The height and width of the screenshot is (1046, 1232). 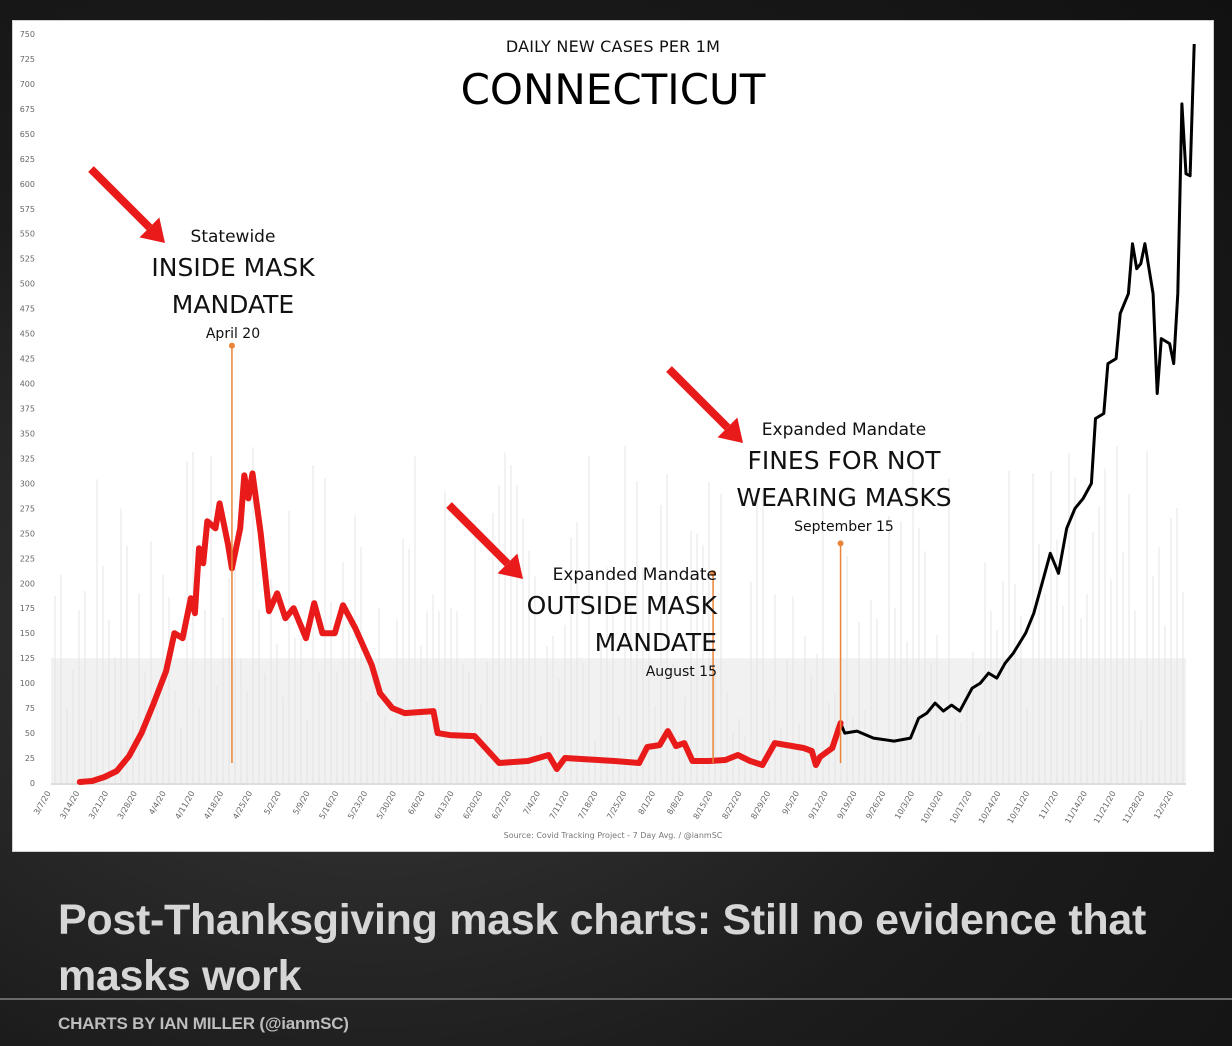 I want to click on x-tick-label: 4/25/20, so click(x=242, y=805).